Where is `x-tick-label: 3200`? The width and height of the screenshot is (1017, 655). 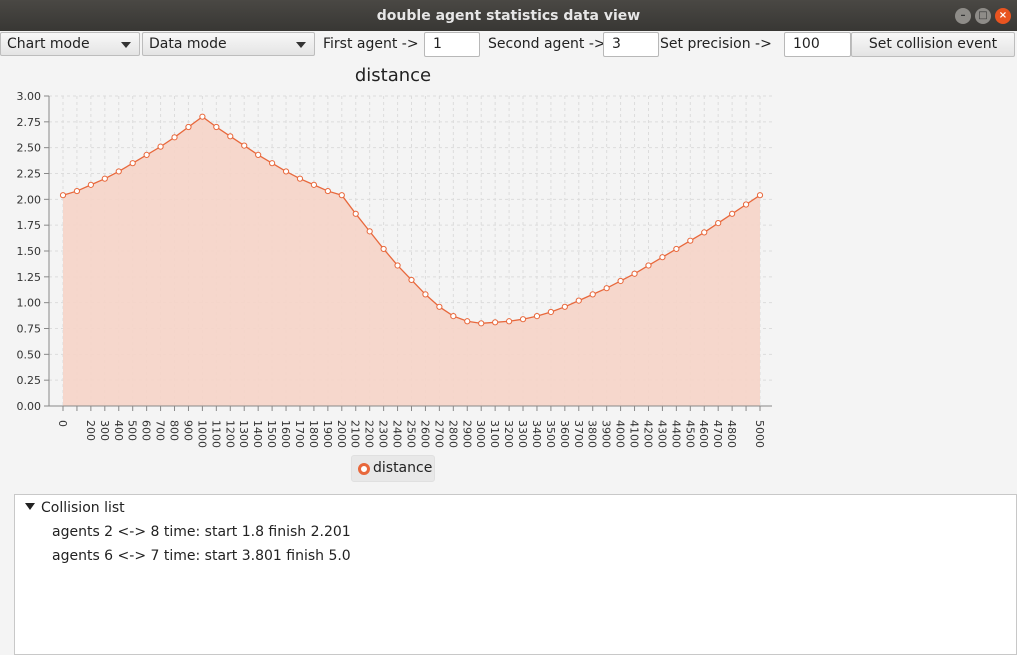
x-tick-label: 3200 is located at coordinates (508, 434).